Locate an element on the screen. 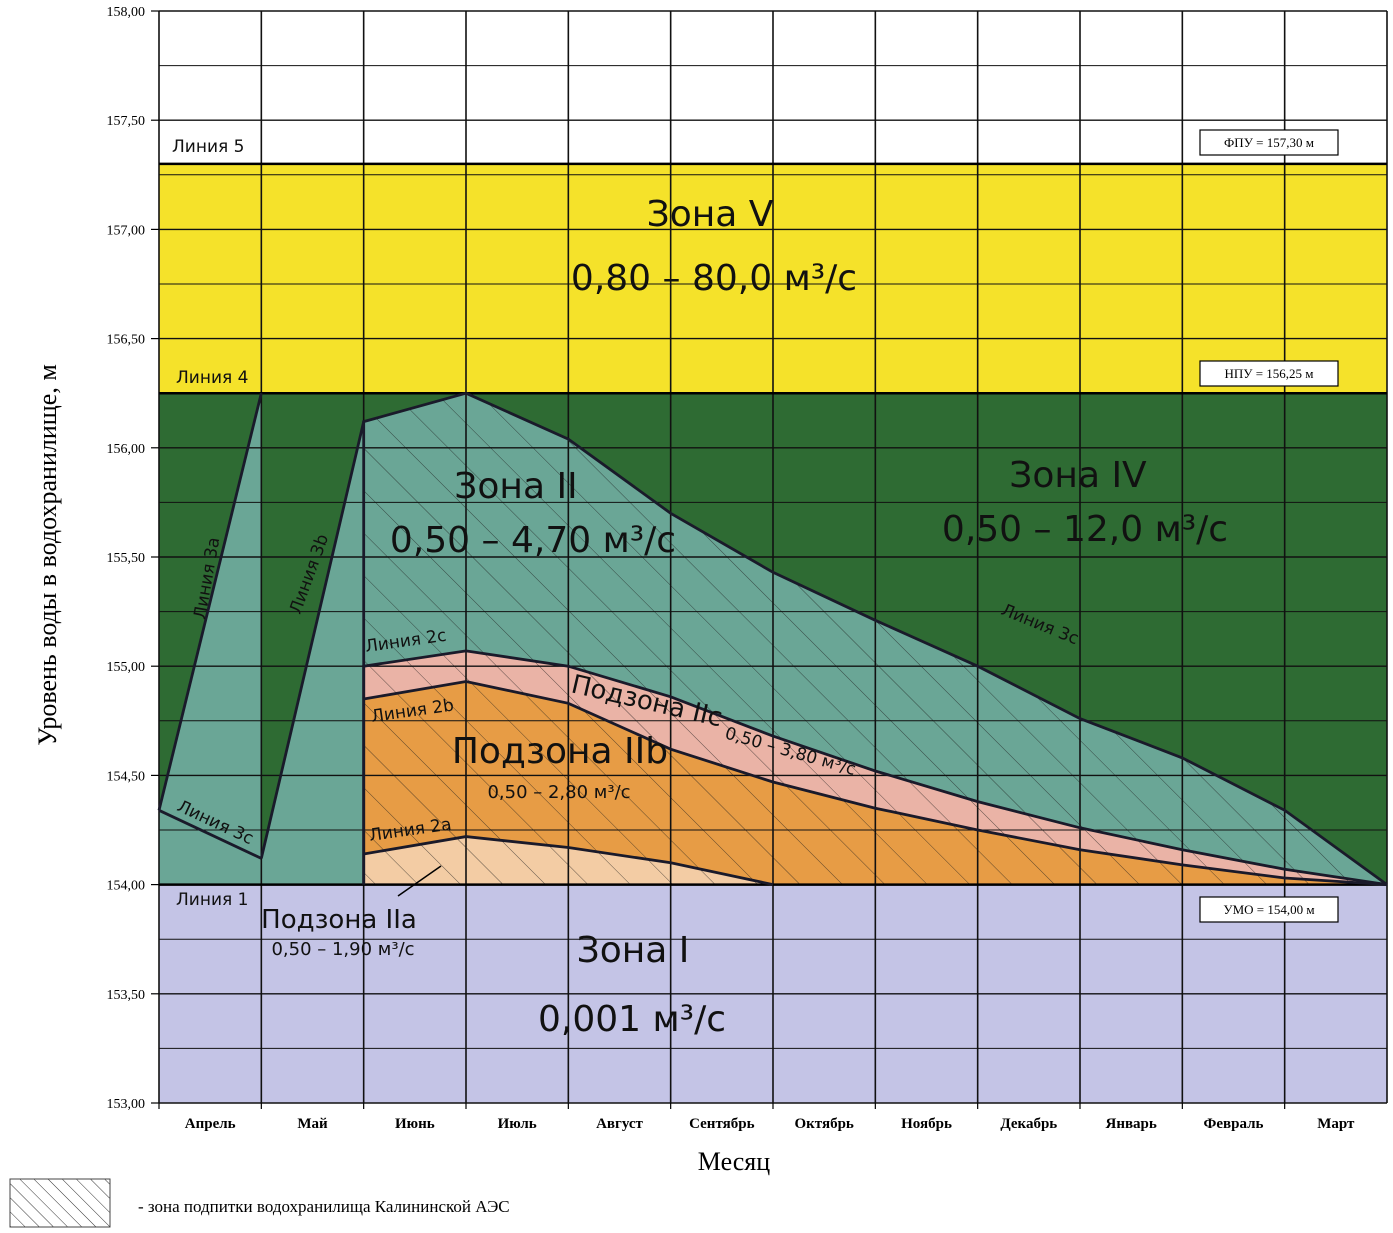  y-tick-label: 158,00 is located at coordinates (126, 12).